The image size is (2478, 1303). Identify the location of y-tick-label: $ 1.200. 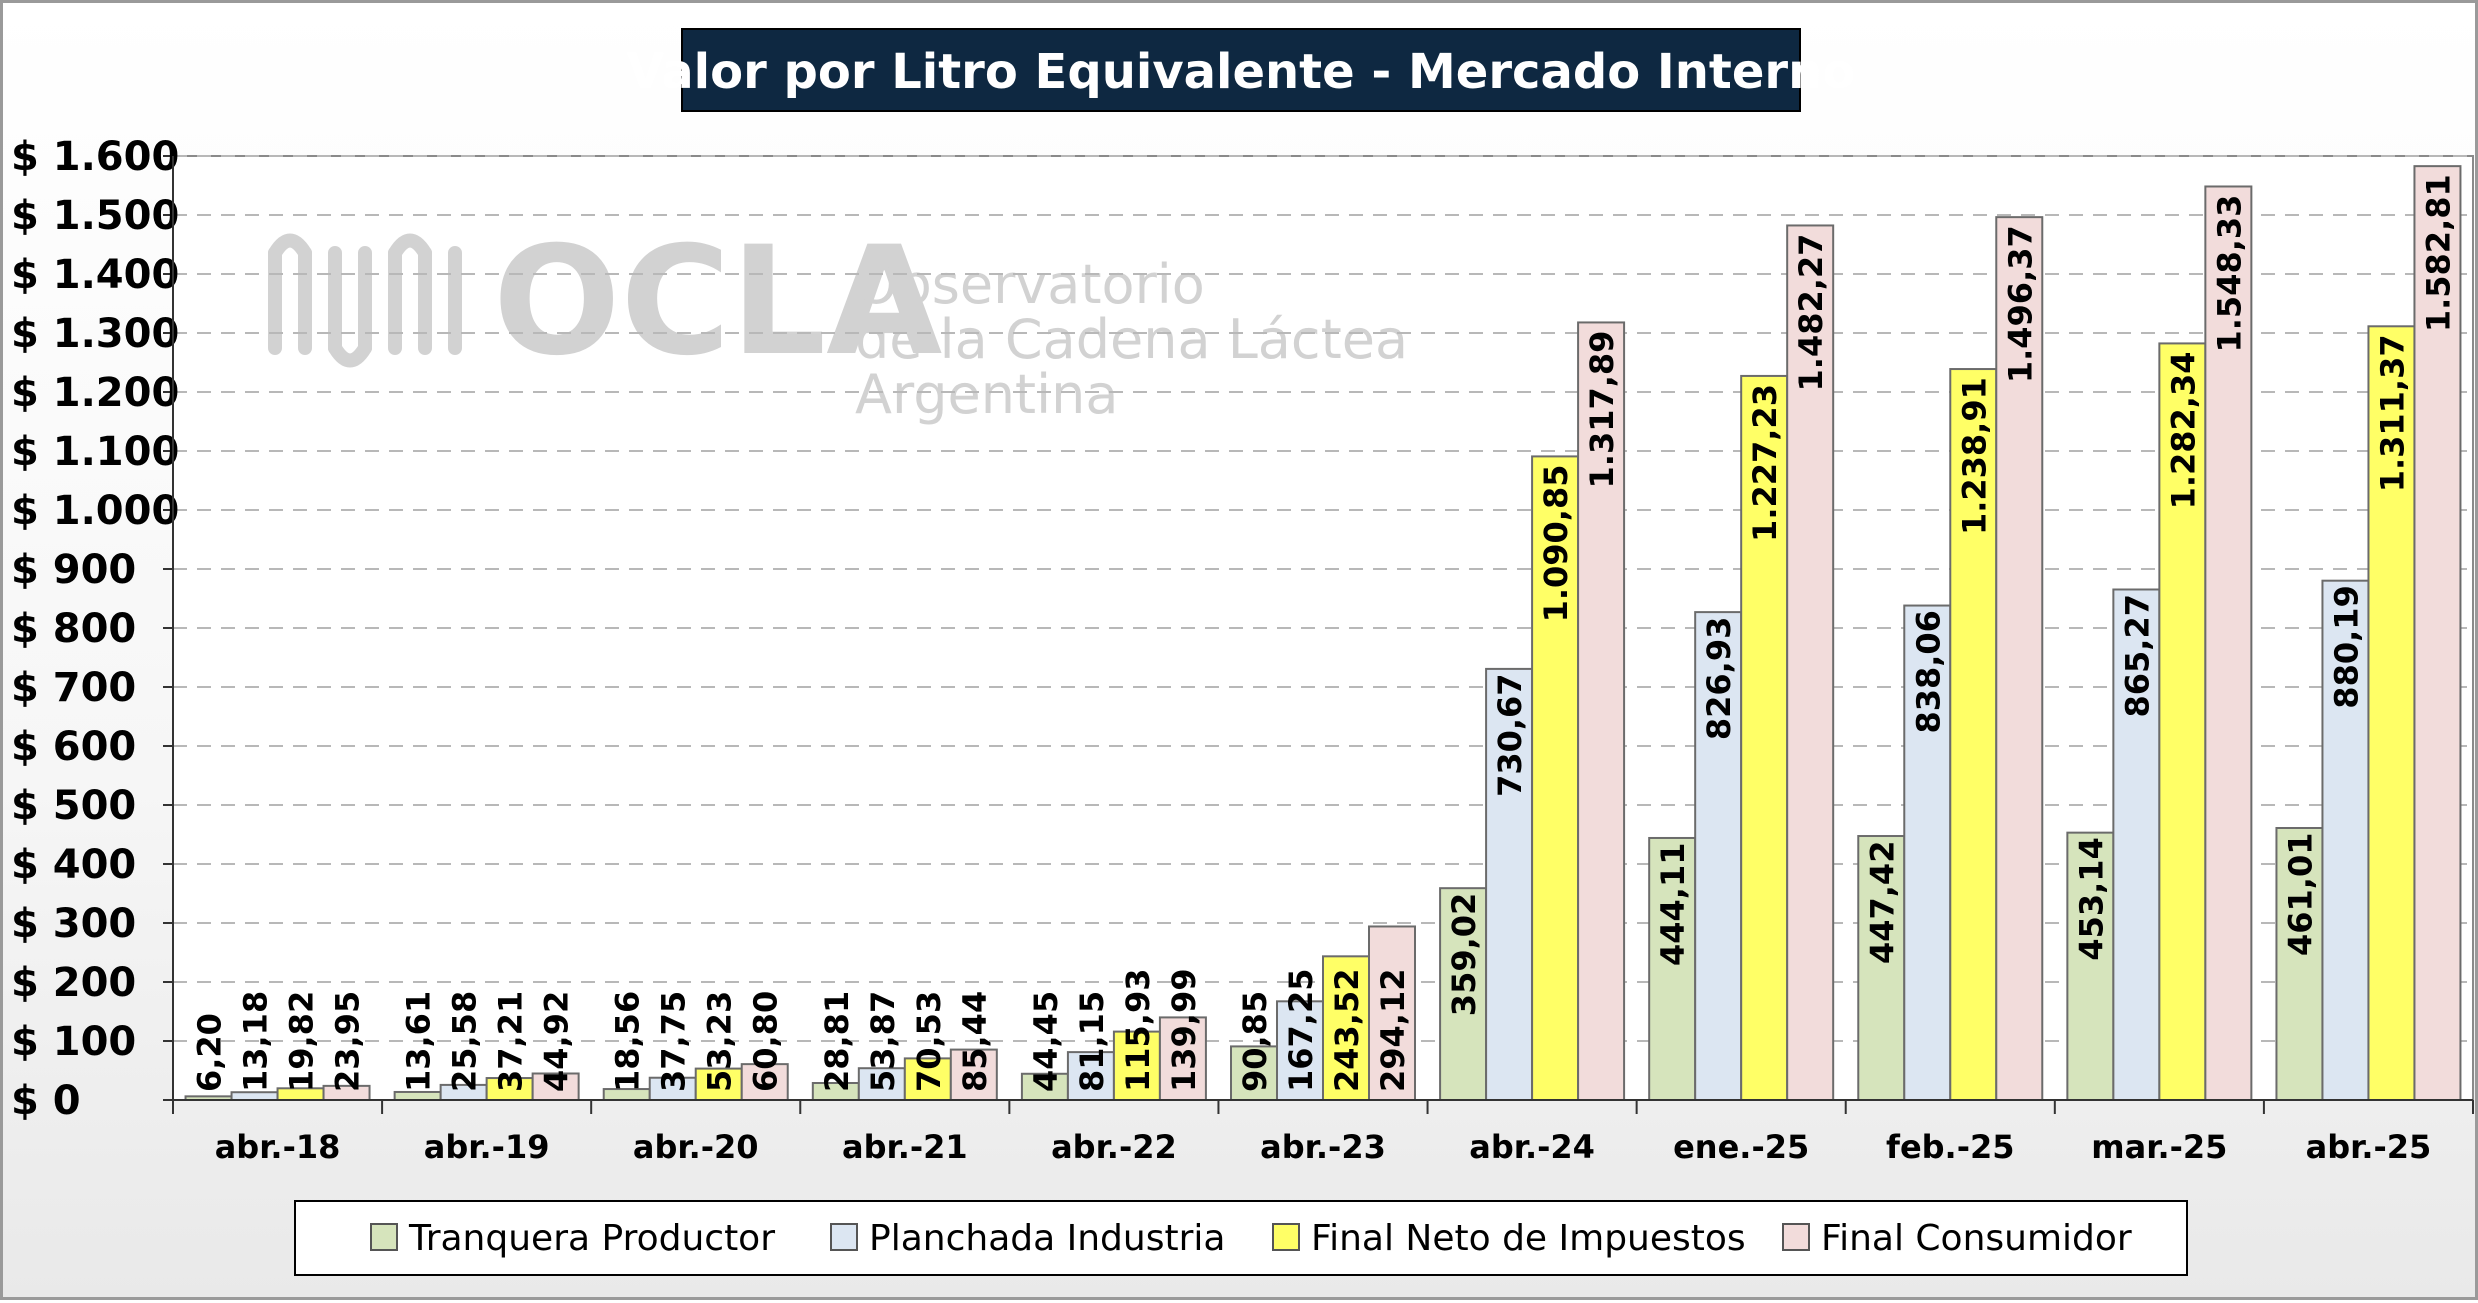
(95, 393).